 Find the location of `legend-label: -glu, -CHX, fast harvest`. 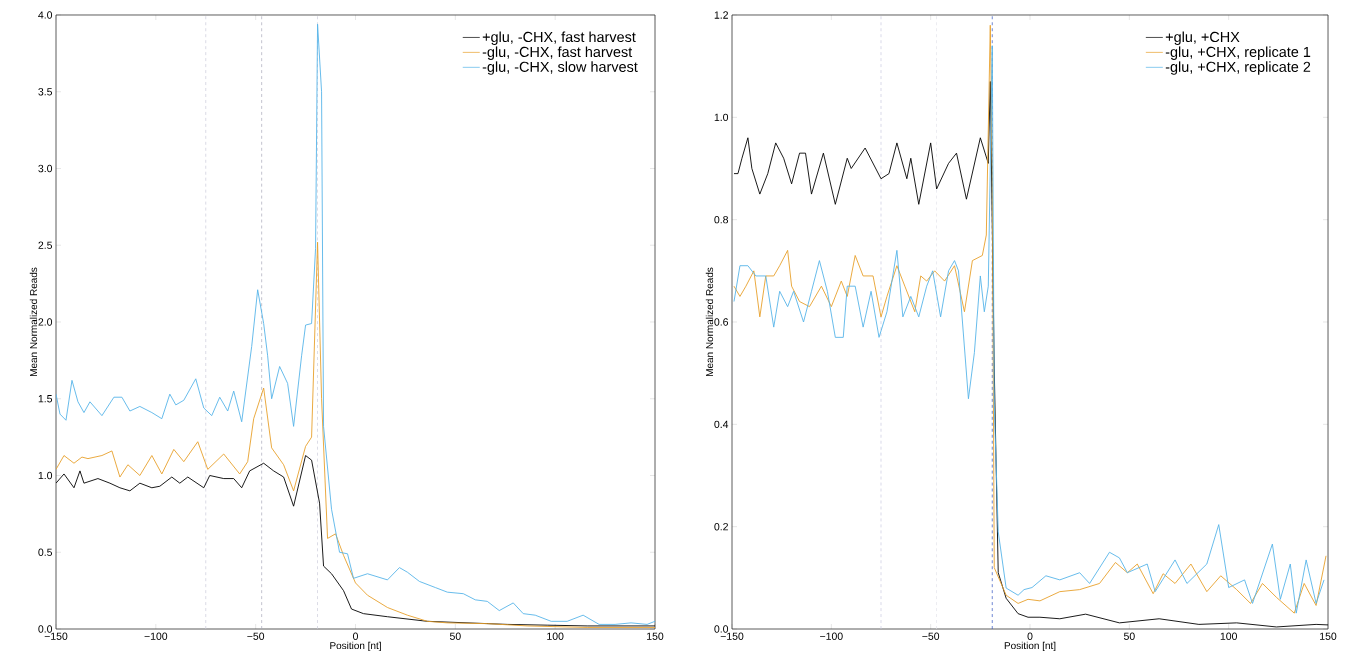

legend-label: -glu, -CHX, fast harvest is located at coordinates (557, 53).